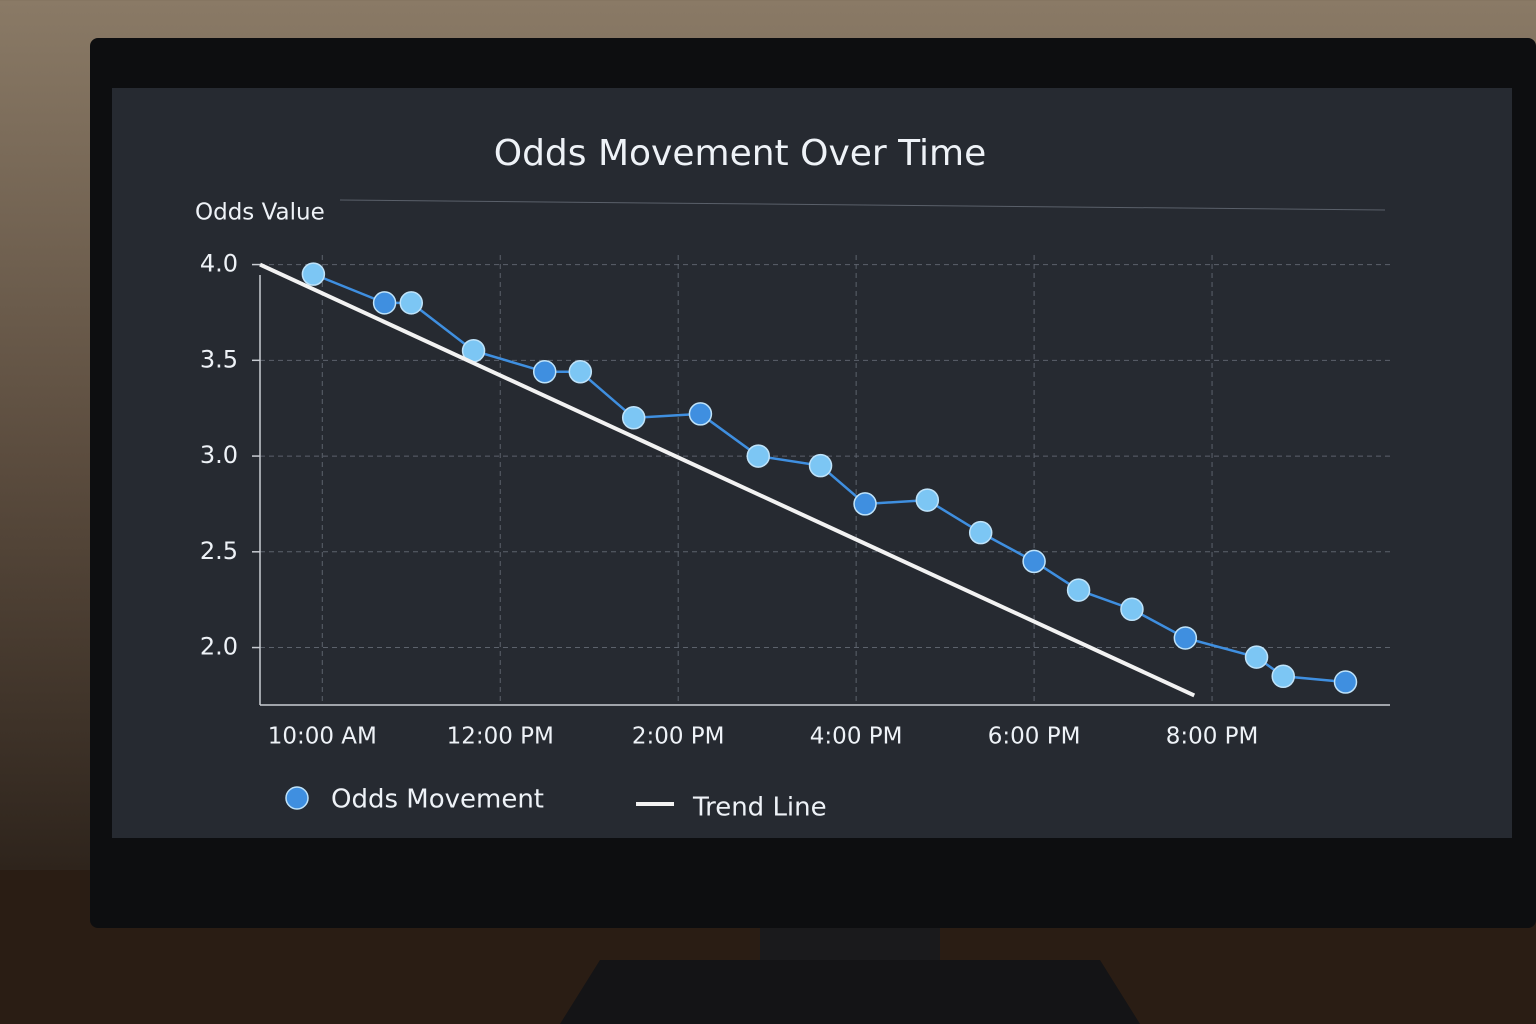  What do you see at coordinates (856, 737) in the screenshot?
I see `x-tick-label: 4:00 PM` at bounding box center [856, 737].